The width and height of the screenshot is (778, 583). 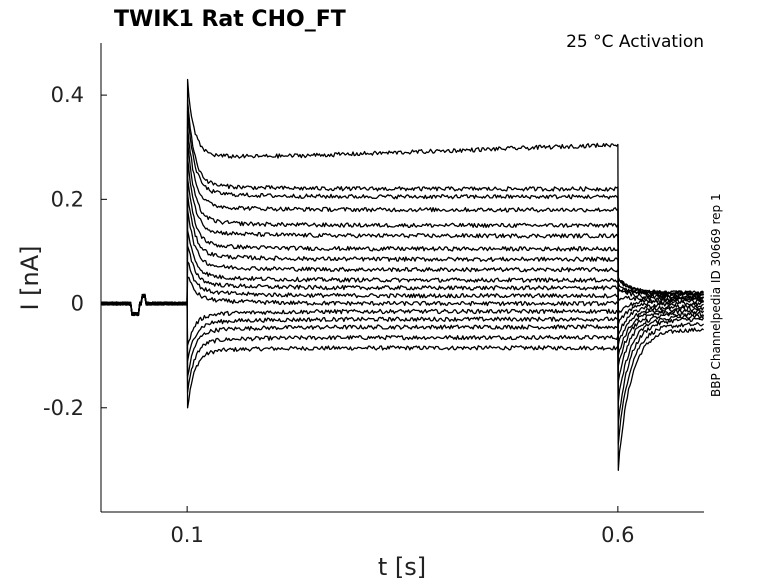 I want to click on y-tick-label: 0.4, so click(x=67, y=95).